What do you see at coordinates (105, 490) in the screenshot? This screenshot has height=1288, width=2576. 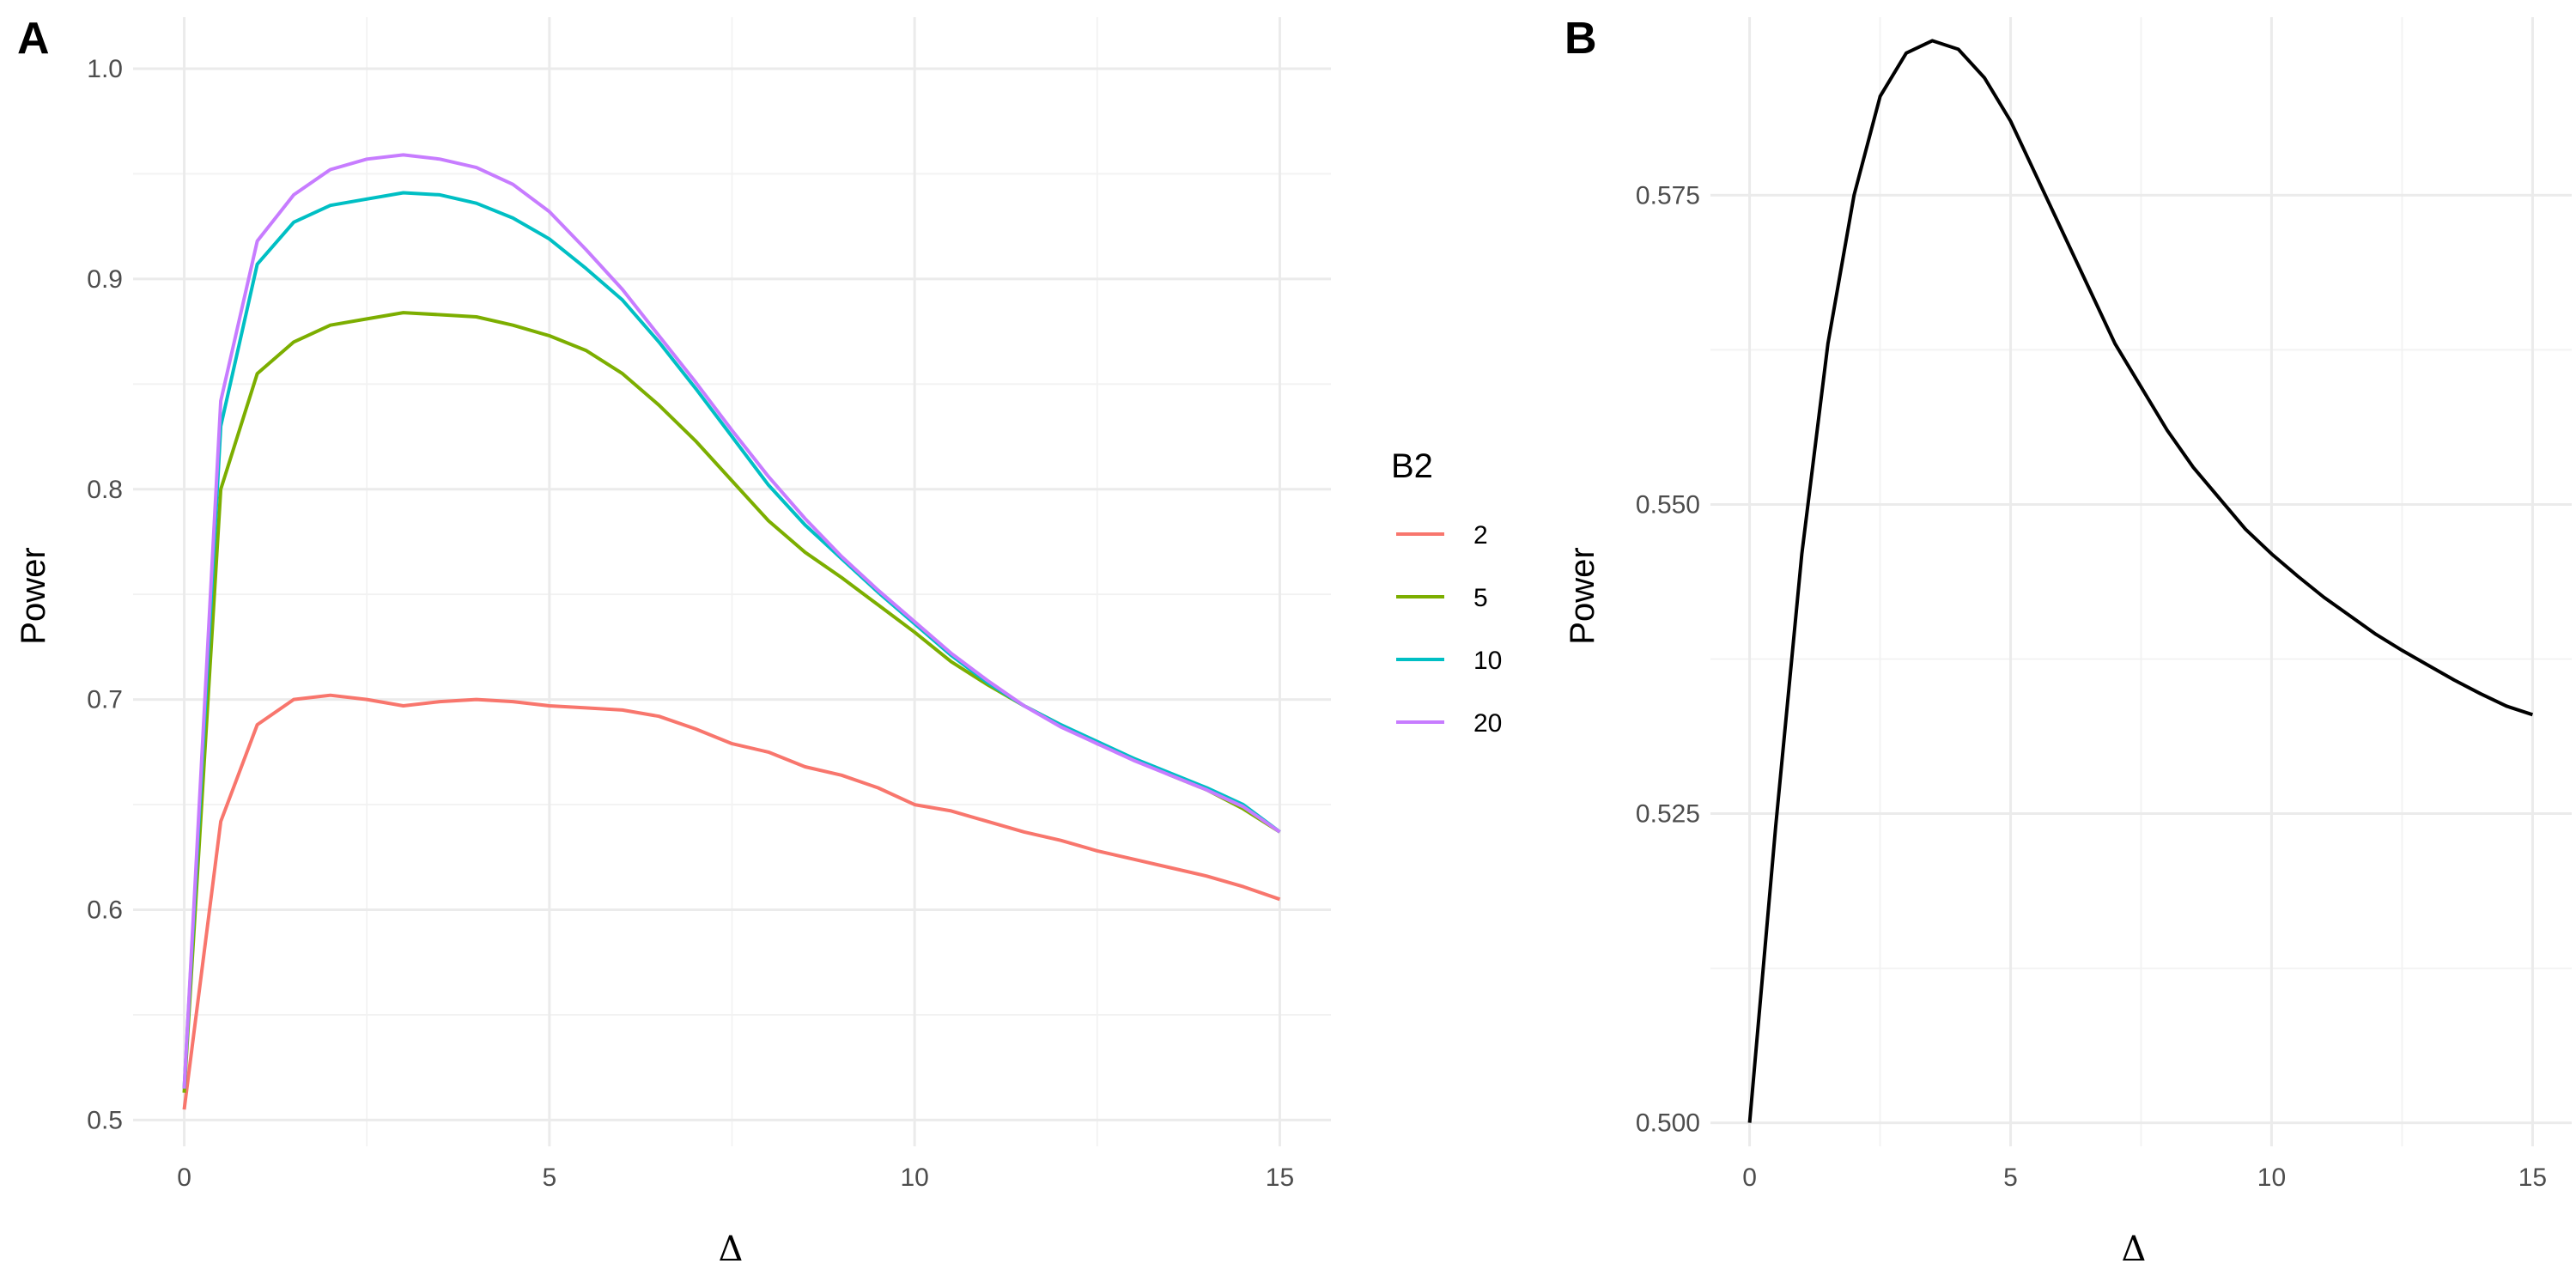 I see `y-tick-label: 0.8` at bounding box center [105, 490].